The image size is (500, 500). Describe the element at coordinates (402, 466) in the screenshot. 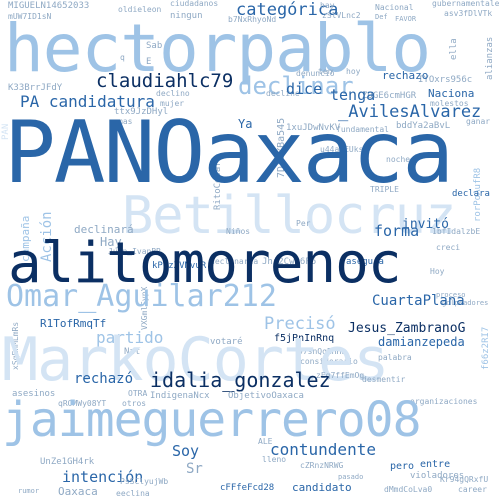

I see `word: pero` at that location.